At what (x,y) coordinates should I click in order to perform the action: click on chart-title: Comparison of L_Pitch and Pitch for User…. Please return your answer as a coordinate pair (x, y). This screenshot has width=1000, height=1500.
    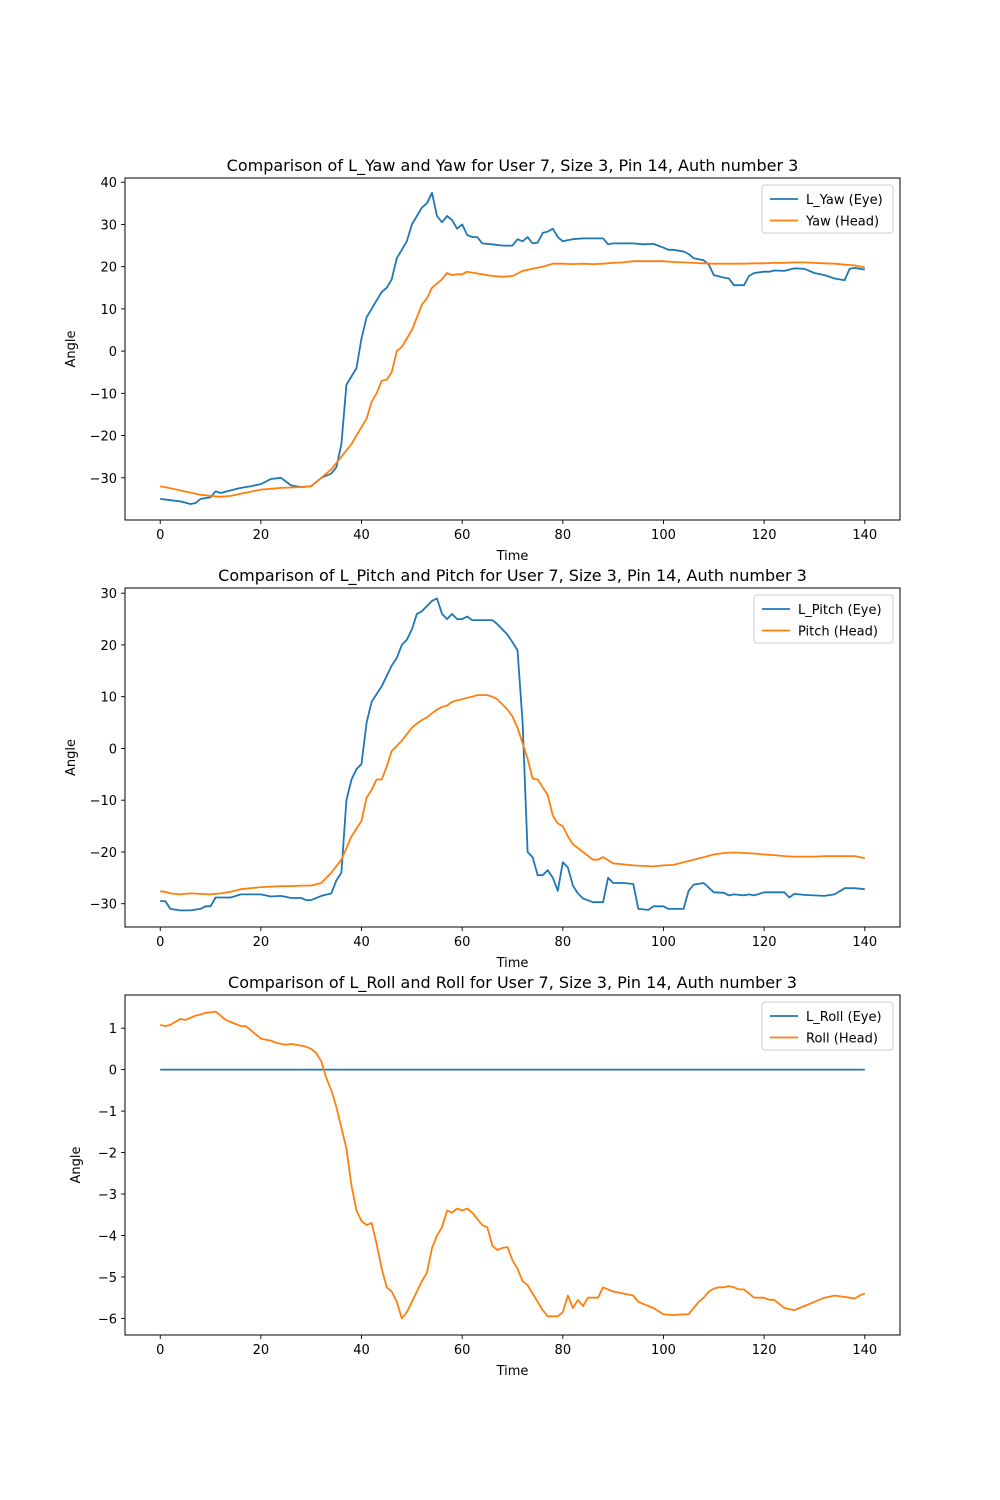
    Looking at the image, I should click on (512, 576).